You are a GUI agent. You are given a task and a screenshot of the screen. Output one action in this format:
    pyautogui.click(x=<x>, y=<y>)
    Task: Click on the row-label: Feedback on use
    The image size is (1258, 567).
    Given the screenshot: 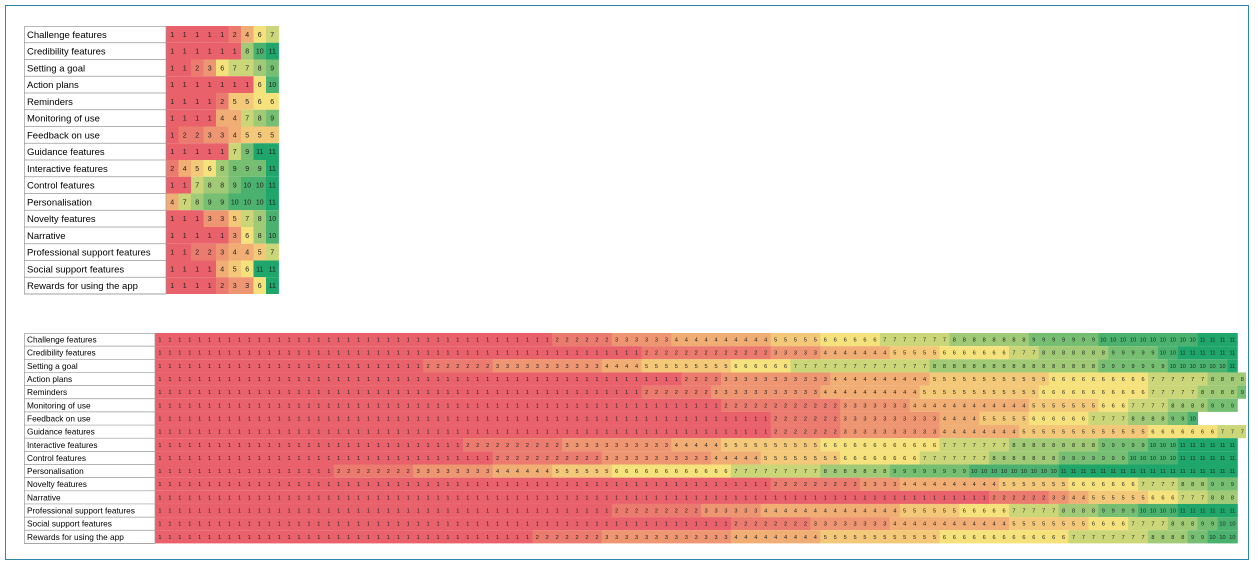 What is the action you would take?
    pyautogui.click(x=63, y=135)
    